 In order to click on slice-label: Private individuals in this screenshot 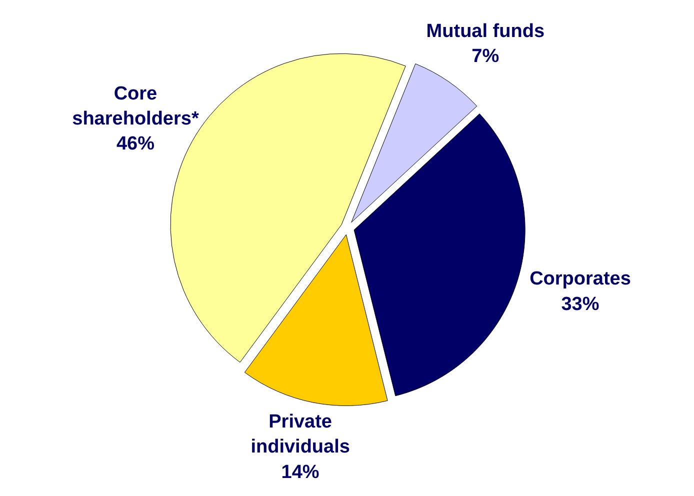, I will do `click(300, 434)`.